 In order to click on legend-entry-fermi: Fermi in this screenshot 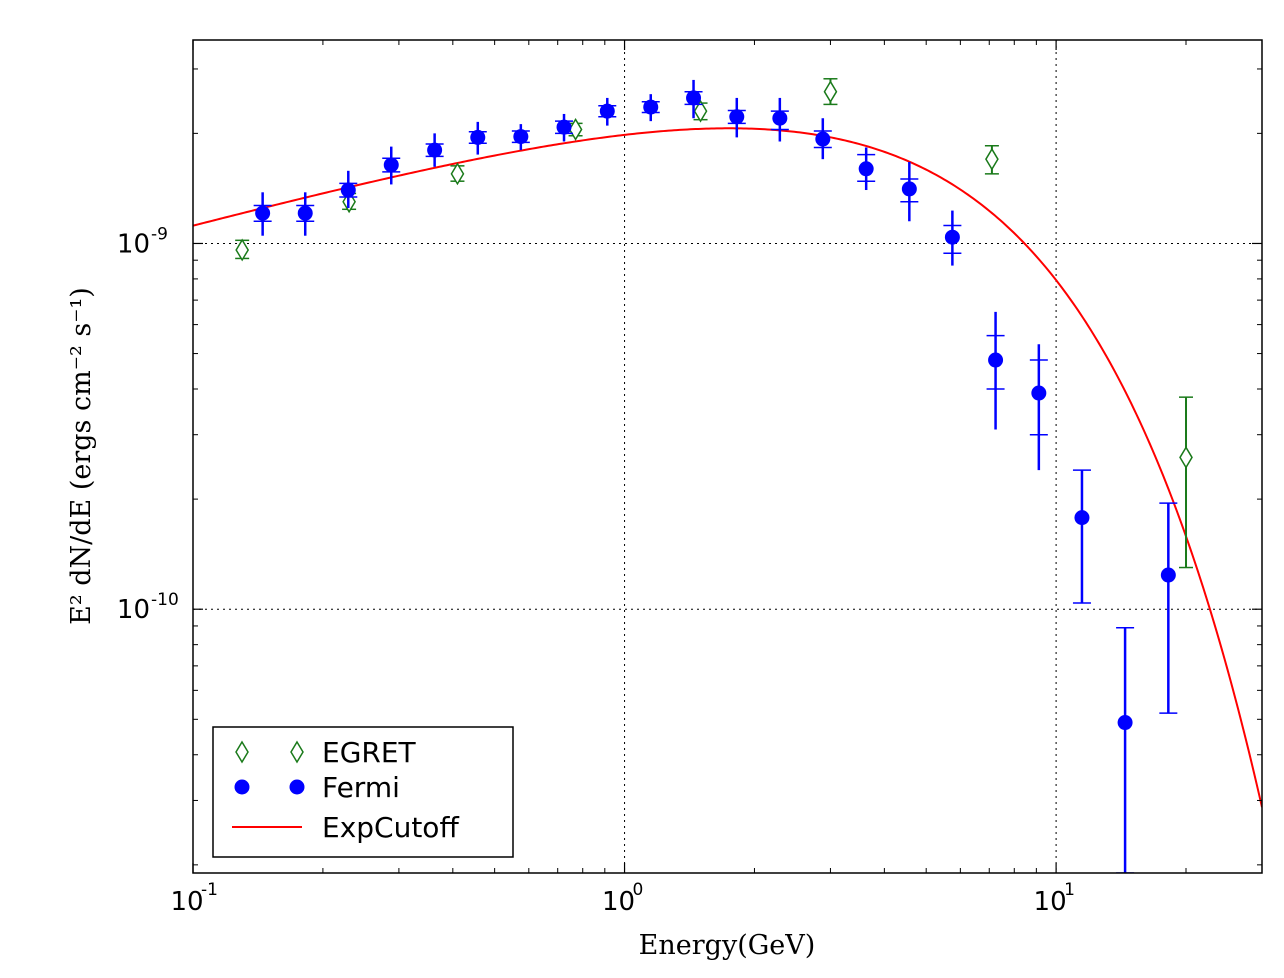, I will do `click(317, 787)`.